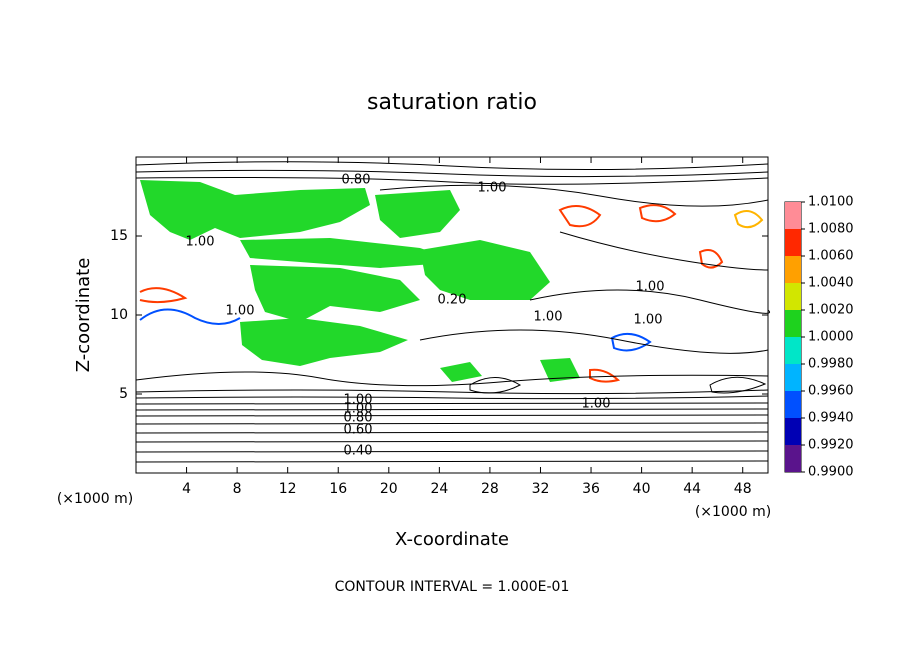 This screenshot has width=904, height=658. What do you see at coordinates (452, 102) in the screenshot?
I see `chart-title: saturation ratio` at bounding box center [452, 102].